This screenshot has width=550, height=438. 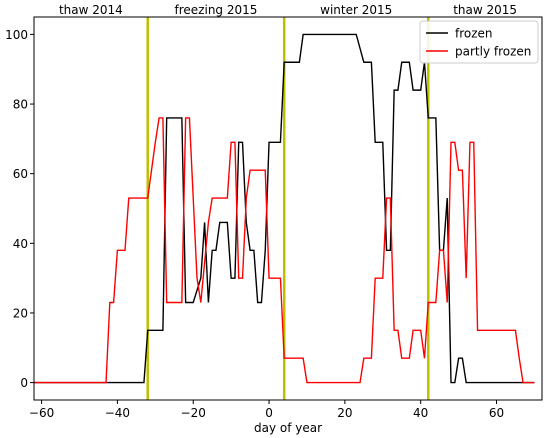 What do you see at coordinates (493, 52) in the screenshot?
I see `legend-label: partly frozen` at bounding box center [493, 52].